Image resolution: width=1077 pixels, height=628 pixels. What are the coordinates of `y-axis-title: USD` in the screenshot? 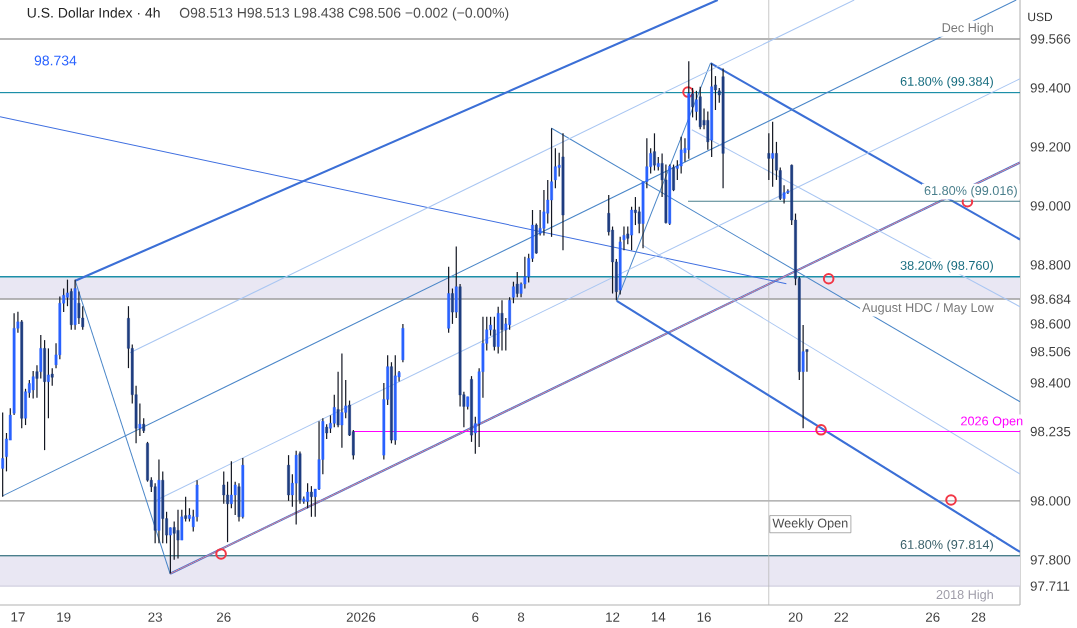 It's located at (1040, 17).